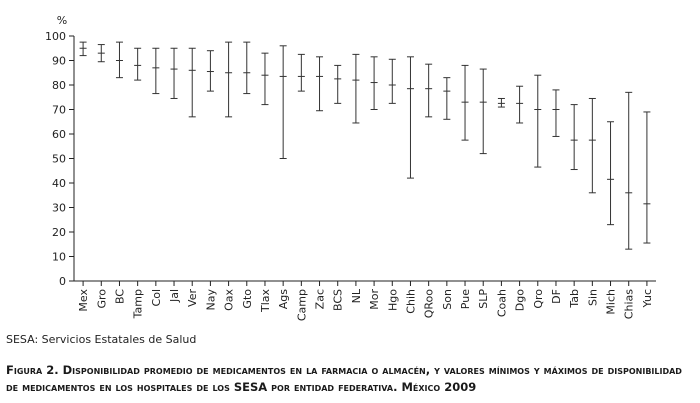 This screenshot has height=403, width=700. Describe the element at coordinates (229, 300) in the screenshot. I see `x-tick-label: Oax` at that location.